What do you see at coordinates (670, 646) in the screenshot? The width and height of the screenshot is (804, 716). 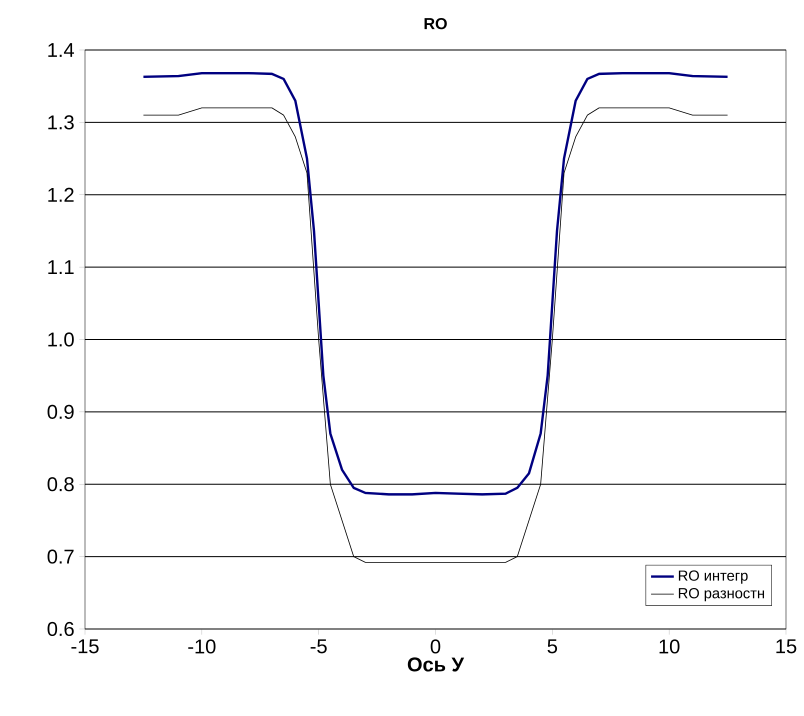 I see `x-tick-label: 10` at bounding box center [670, 646].